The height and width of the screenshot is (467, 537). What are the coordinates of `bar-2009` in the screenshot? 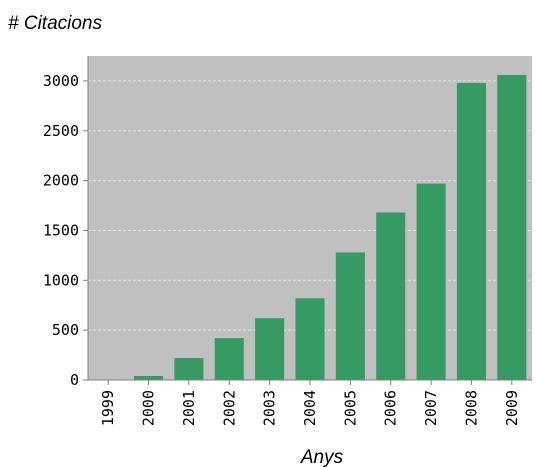 It's located at (512, 227).